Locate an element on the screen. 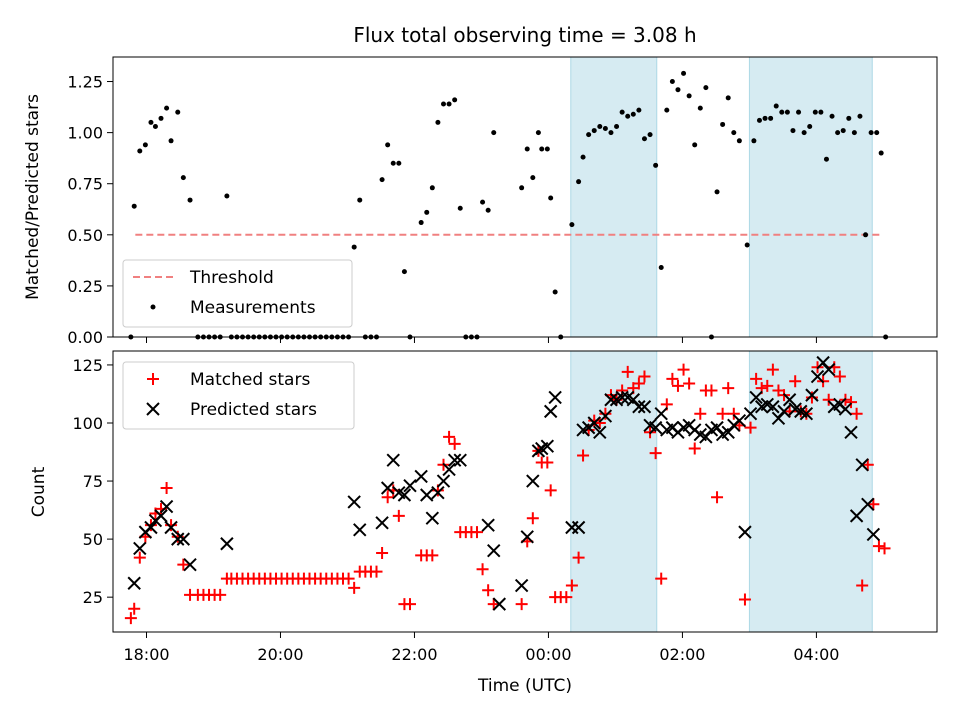 The image size is (960, 720). top-legend-box is located at coordinates (237, 293).